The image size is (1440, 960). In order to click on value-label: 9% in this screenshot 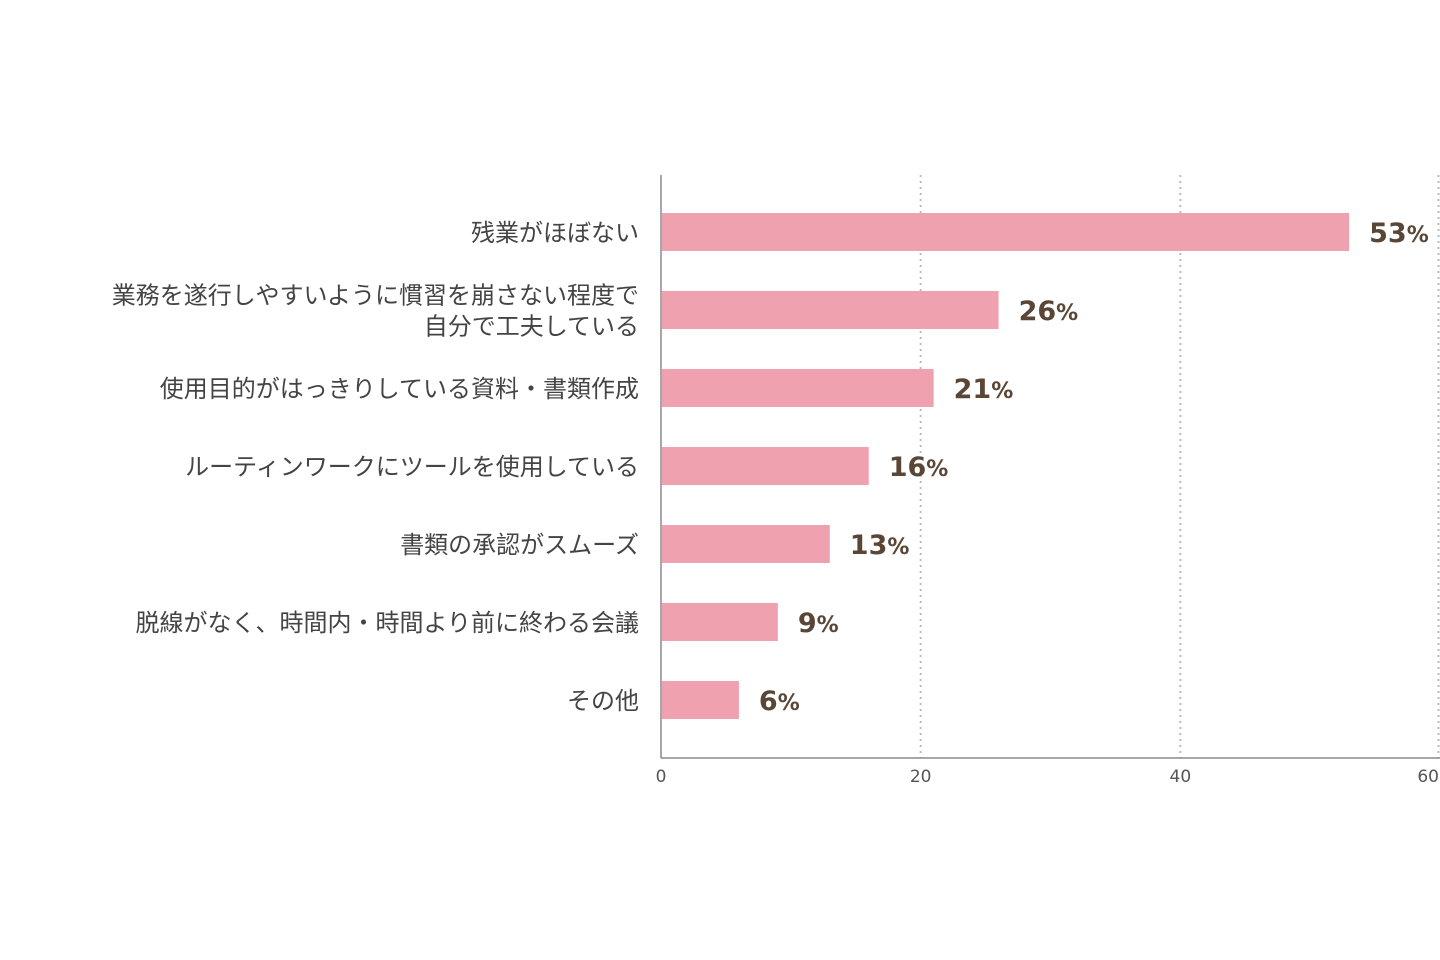, I will do `click(818, 623)`.